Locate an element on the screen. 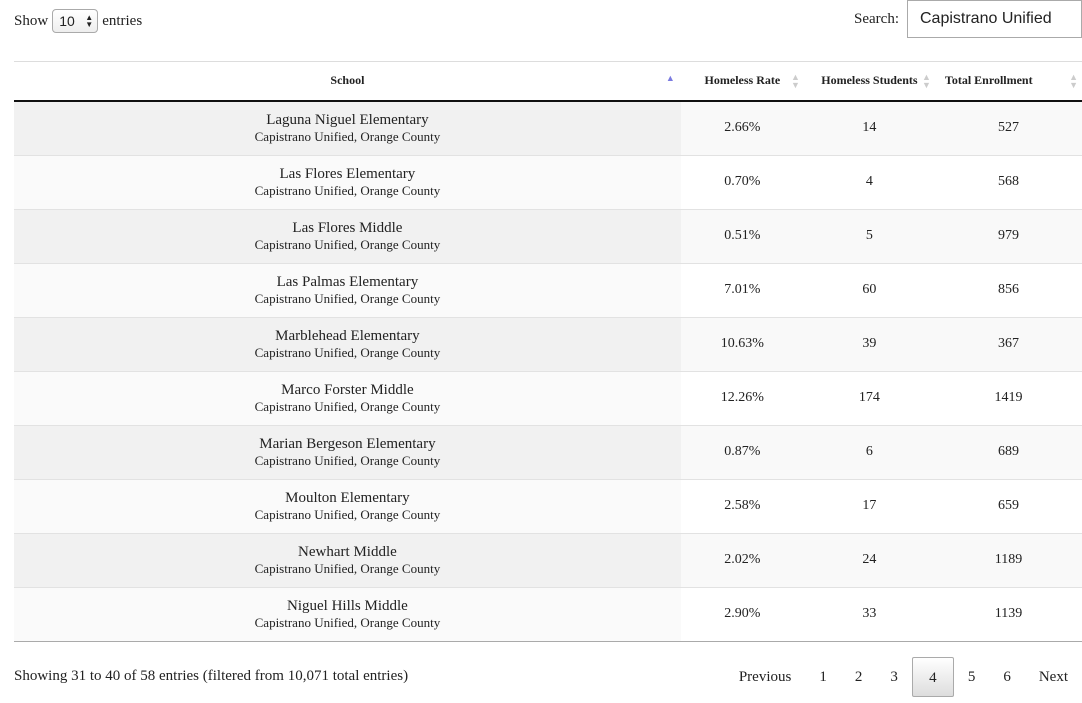 The height and width of the screenshot is (703, 1082). school-name: Moulton Elementary is located at coordinates (347, 497).